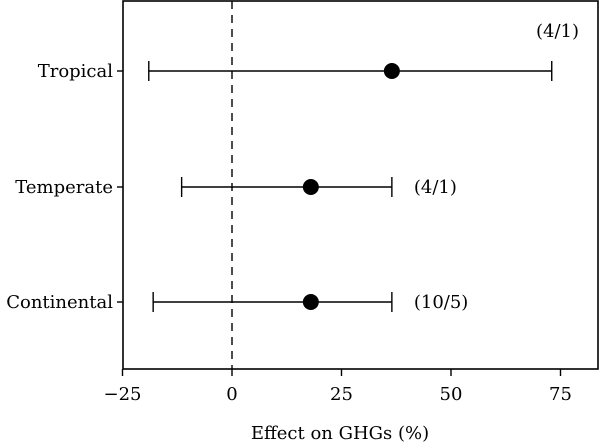 Image resolution: width=600 pixels, height=445 pixels. Describe the element at coordinates (341, 394) in the screenshot. I see `x-tick-label-2: 25` at that location.